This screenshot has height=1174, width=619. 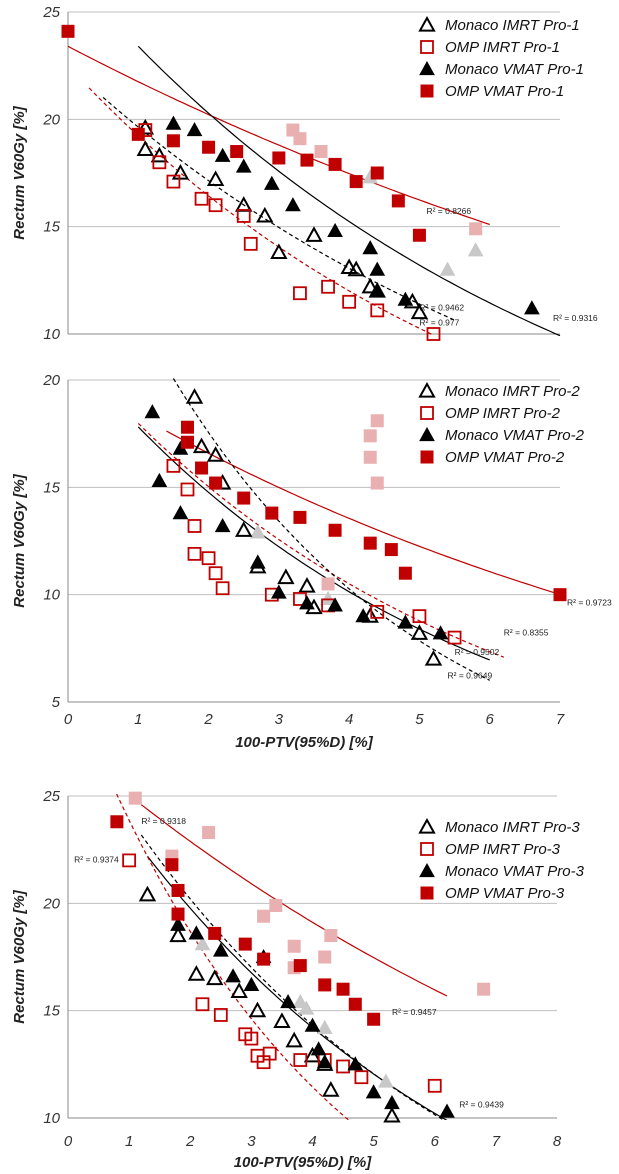 I want to click on legend-label: Monaco VMAT Pro-1, so click(x=514, y=69).